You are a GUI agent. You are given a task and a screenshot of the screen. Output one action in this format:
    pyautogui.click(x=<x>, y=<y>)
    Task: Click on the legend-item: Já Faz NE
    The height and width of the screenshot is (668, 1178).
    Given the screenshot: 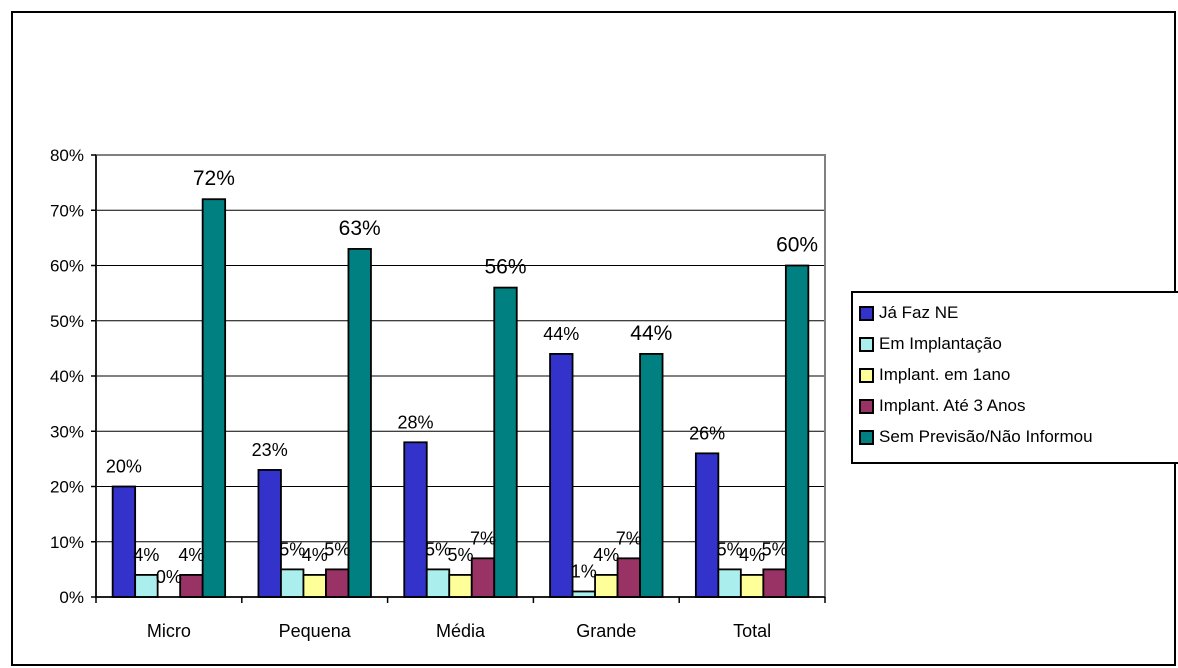 What is the action you would take?
    pyautogui.click(x=908, y=313)
    